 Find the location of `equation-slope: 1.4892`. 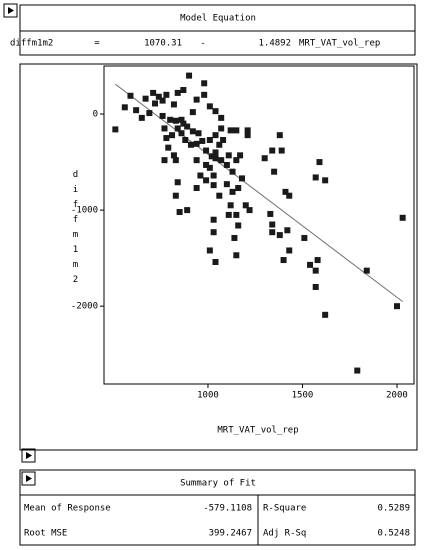

equation-slope: 1.4892 is located at coordinates (274, 44).